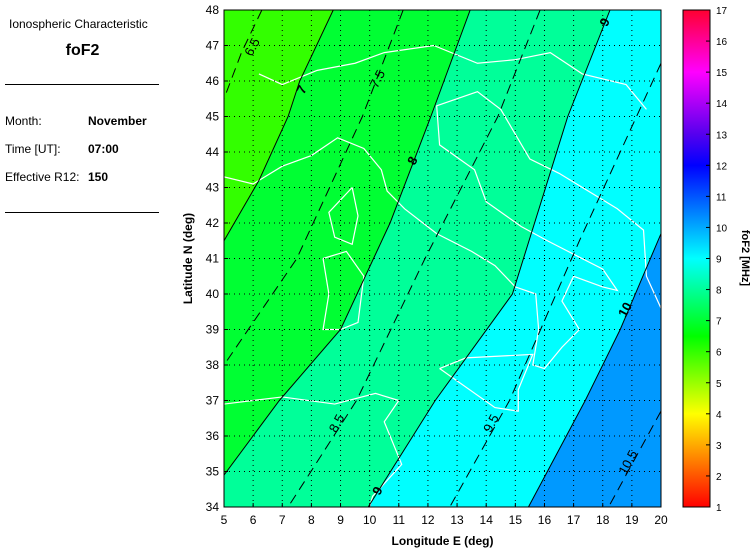 This screenshot has height=551, width=755. I want to click on colorbar-tick-label: 15, so click(722, 73).